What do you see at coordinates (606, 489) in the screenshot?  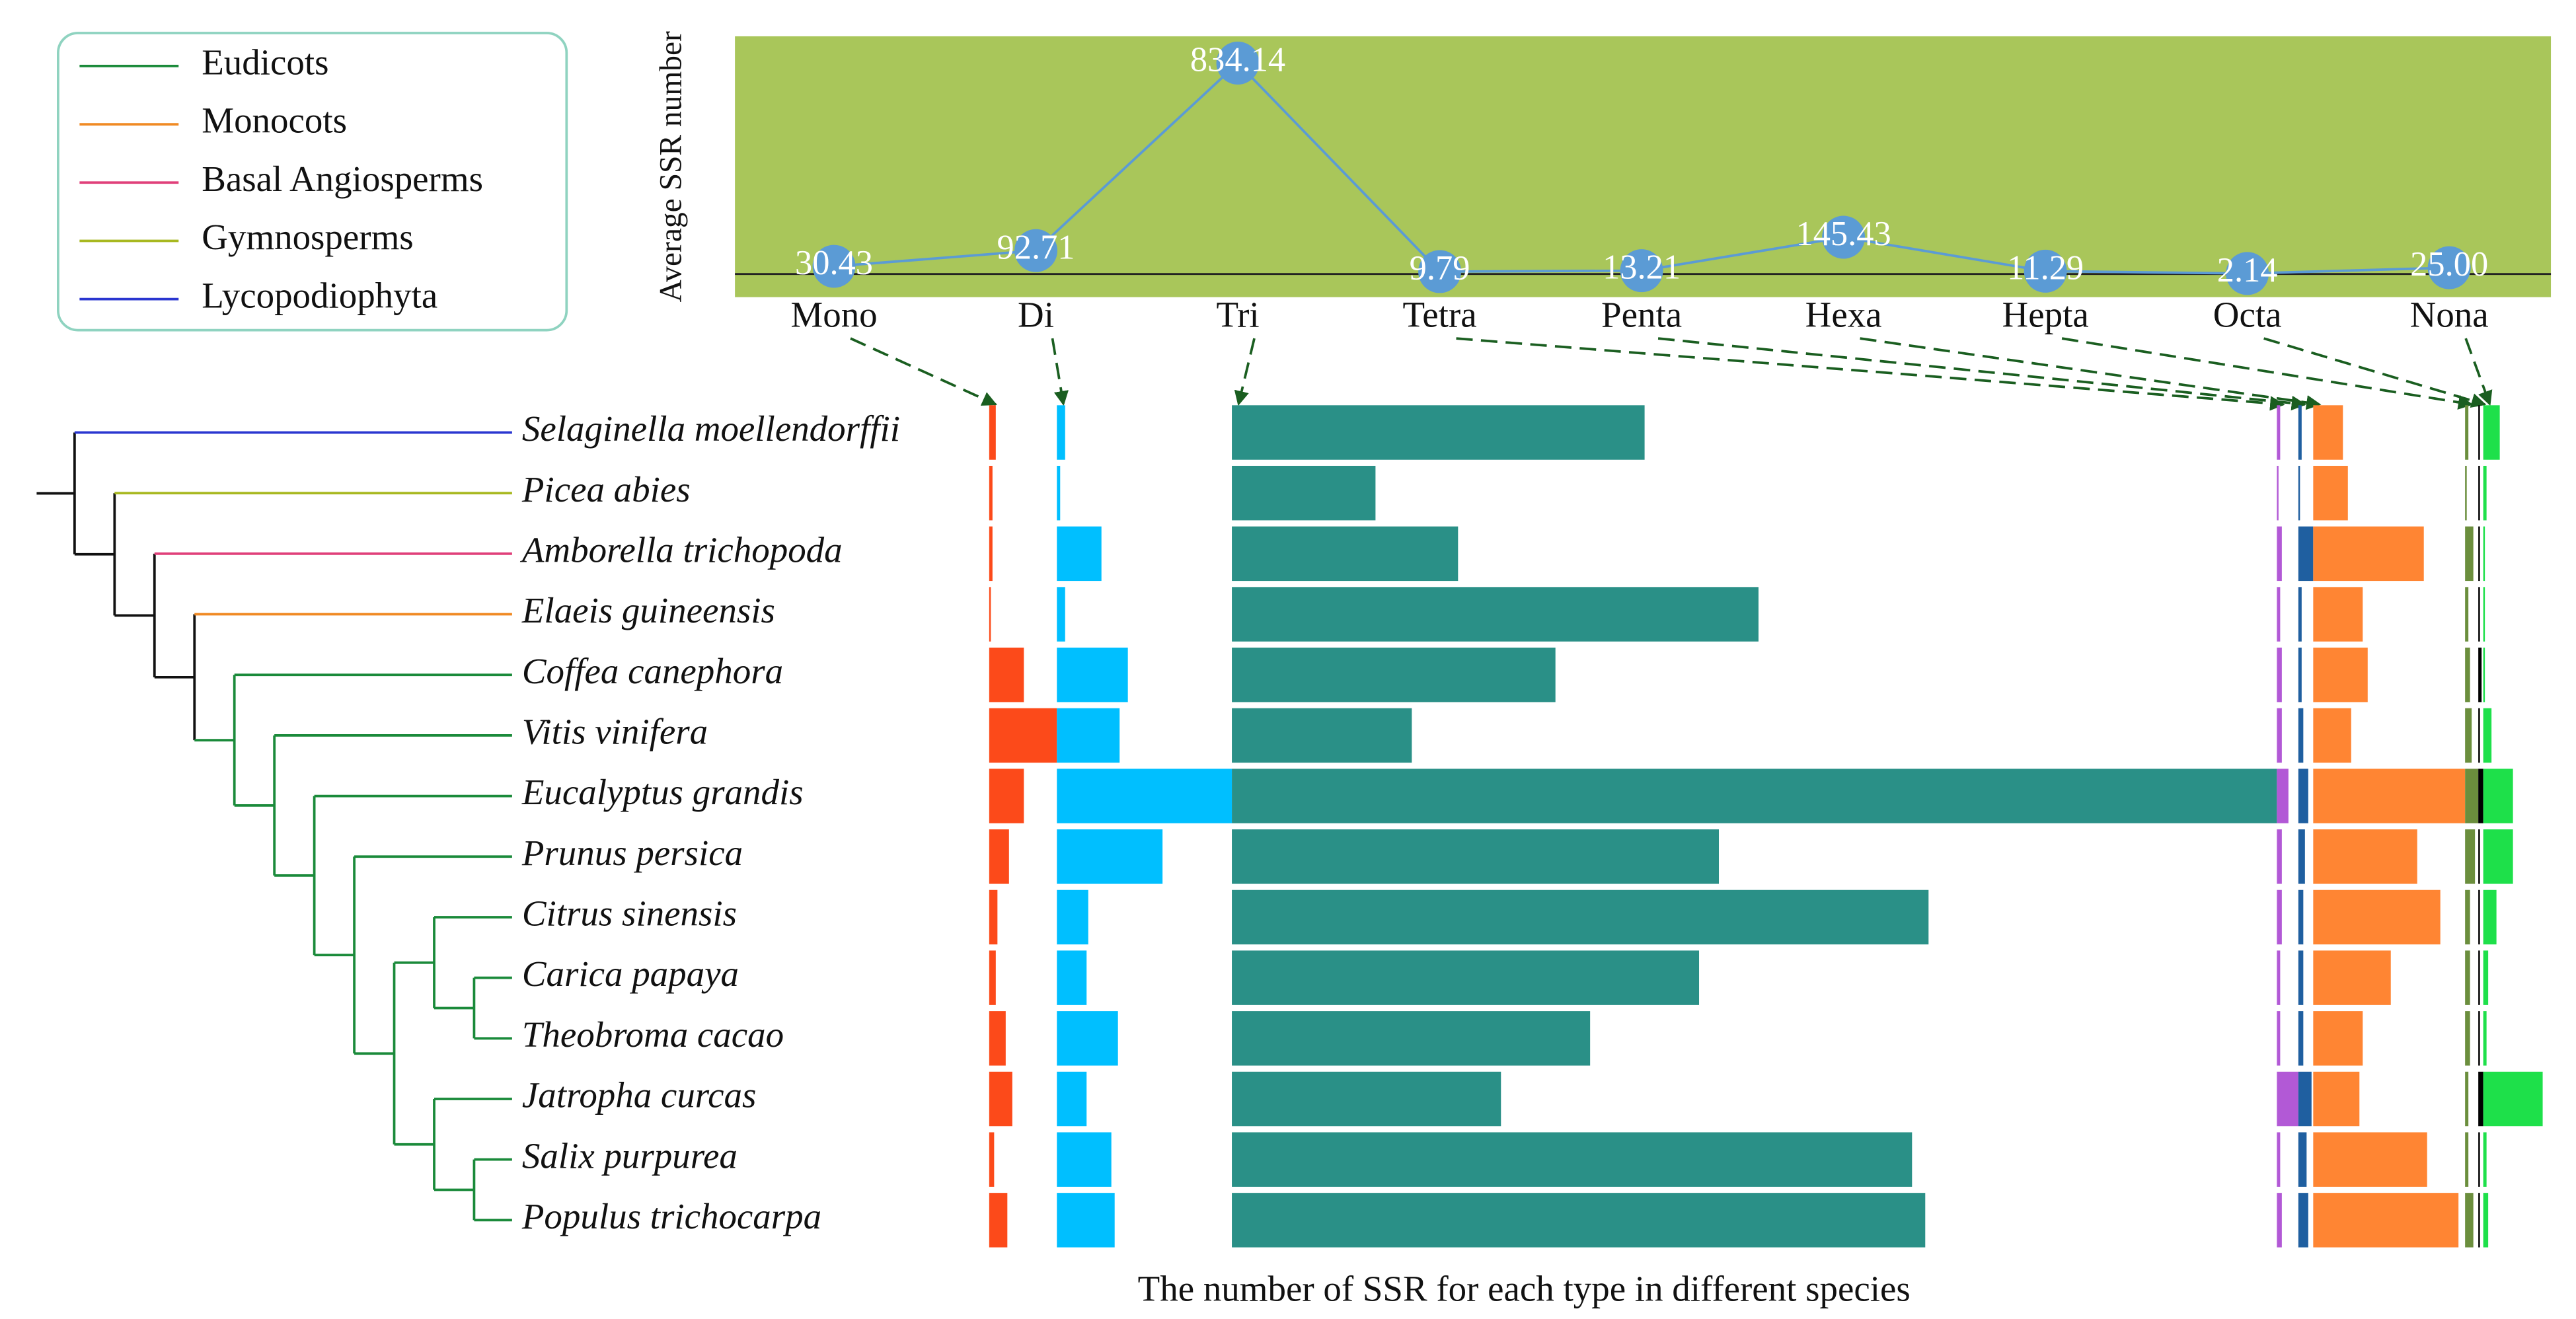 I see `species-label: Picea abies` at bounding box center [606, 489].